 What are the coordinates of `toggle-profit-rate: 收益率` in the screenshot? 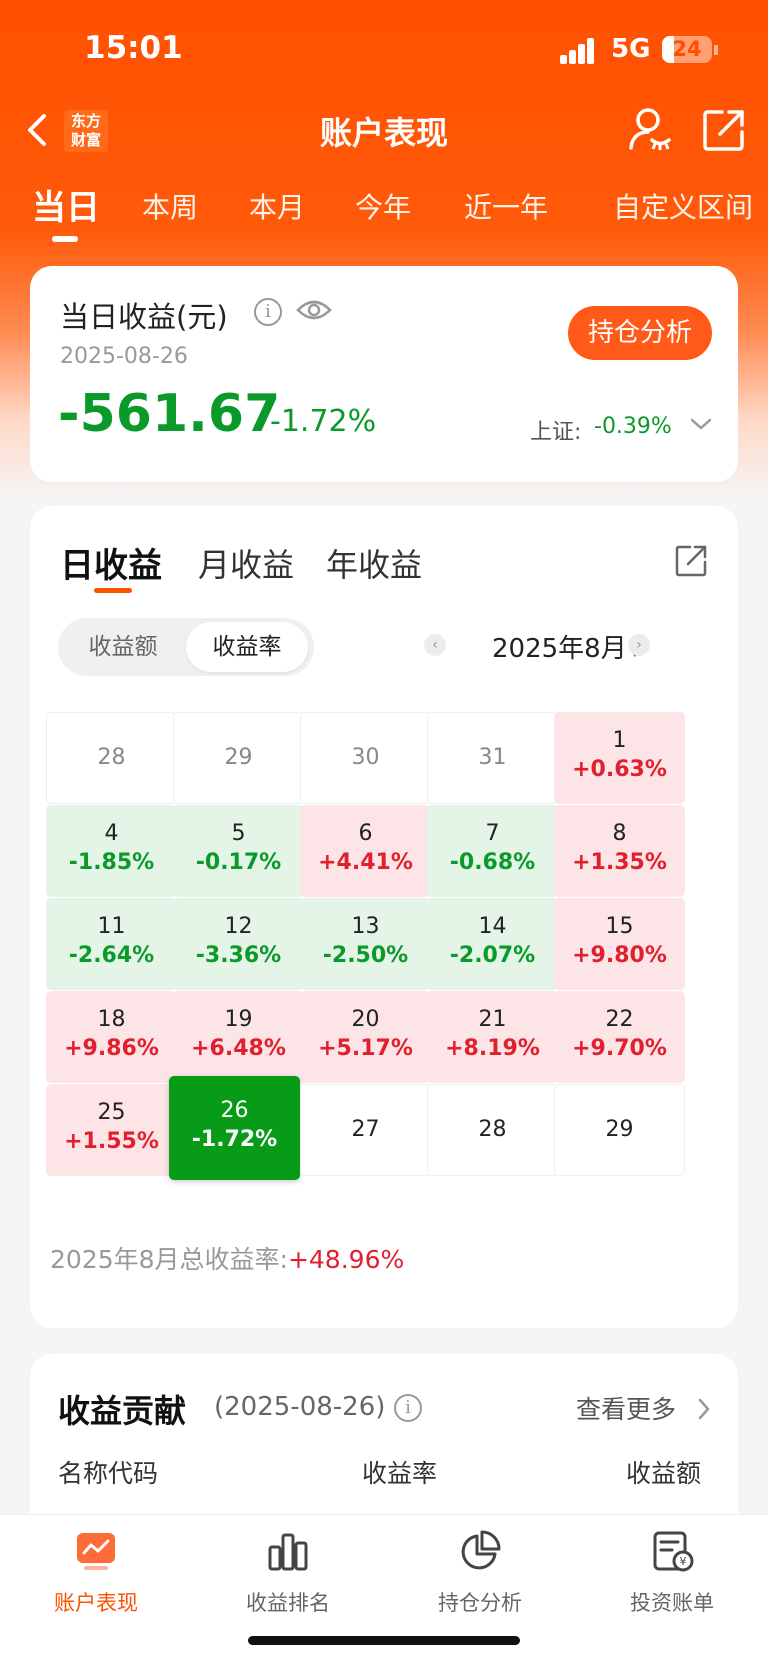 It's located at (247, 647).